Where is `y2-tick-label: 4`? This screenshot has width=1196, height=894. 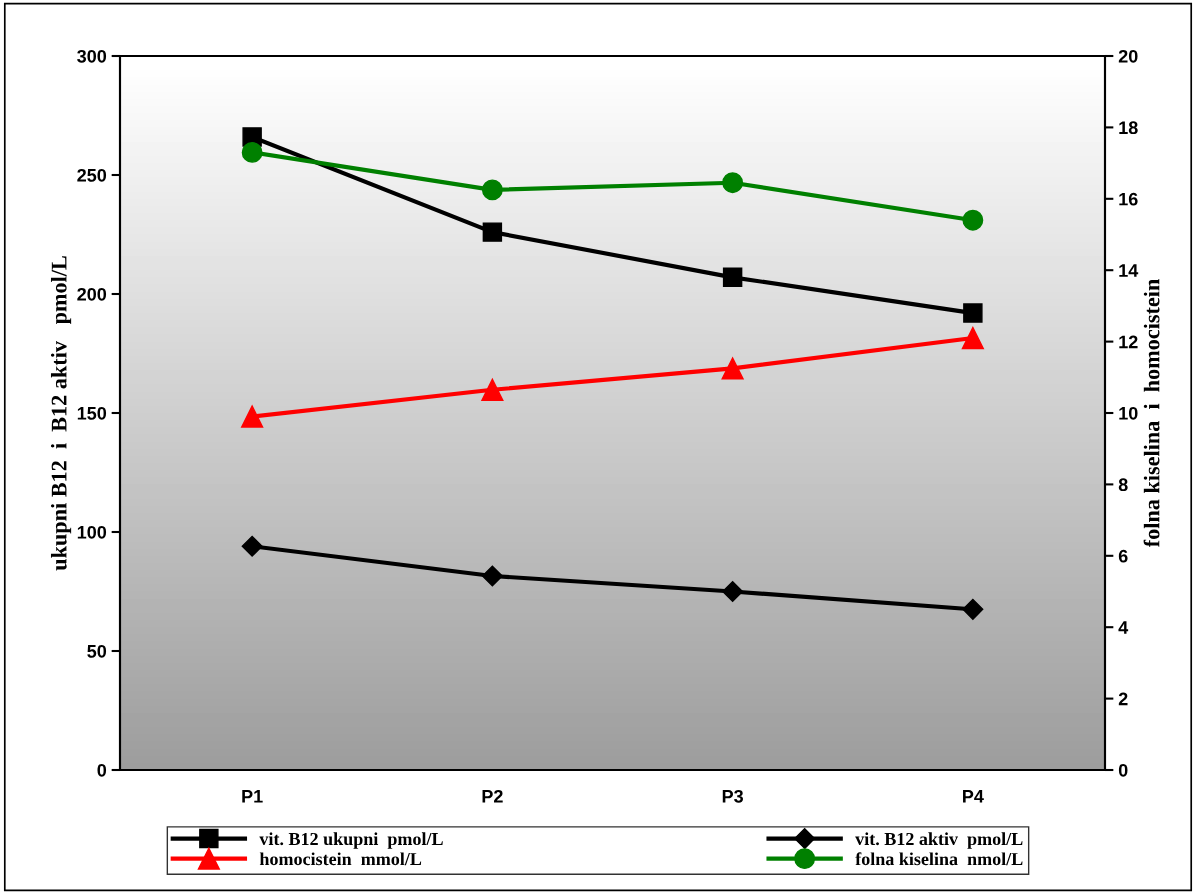
y2-tick-label: 4 is located at coordinates (1123, 627).